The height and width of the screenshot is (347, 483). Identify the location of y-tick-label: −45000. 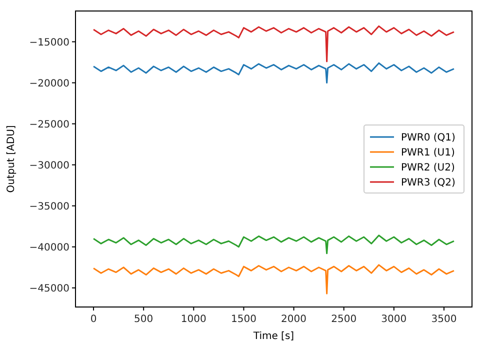
(49, 288).